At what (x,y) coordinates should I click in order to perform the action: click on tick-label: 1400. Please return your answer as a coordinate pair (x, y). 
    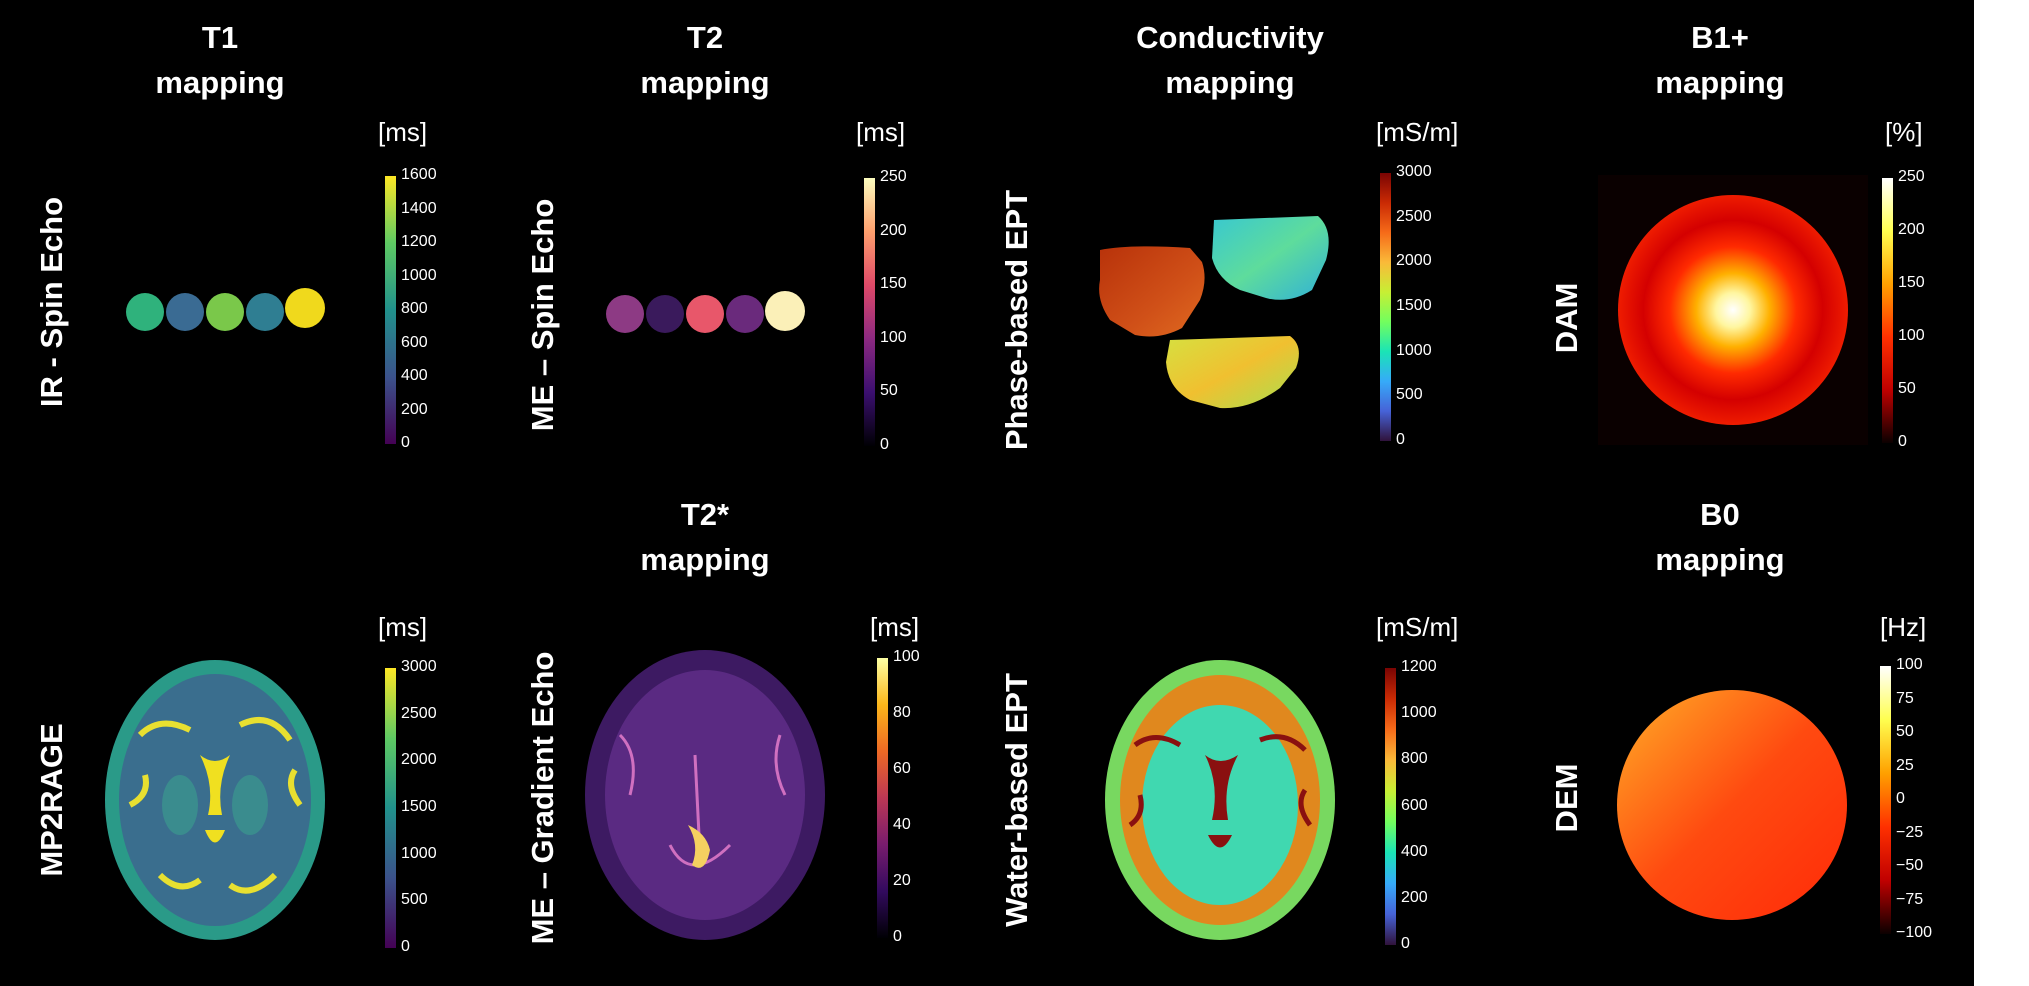
    Looking at the image, I should click on (419, 208).